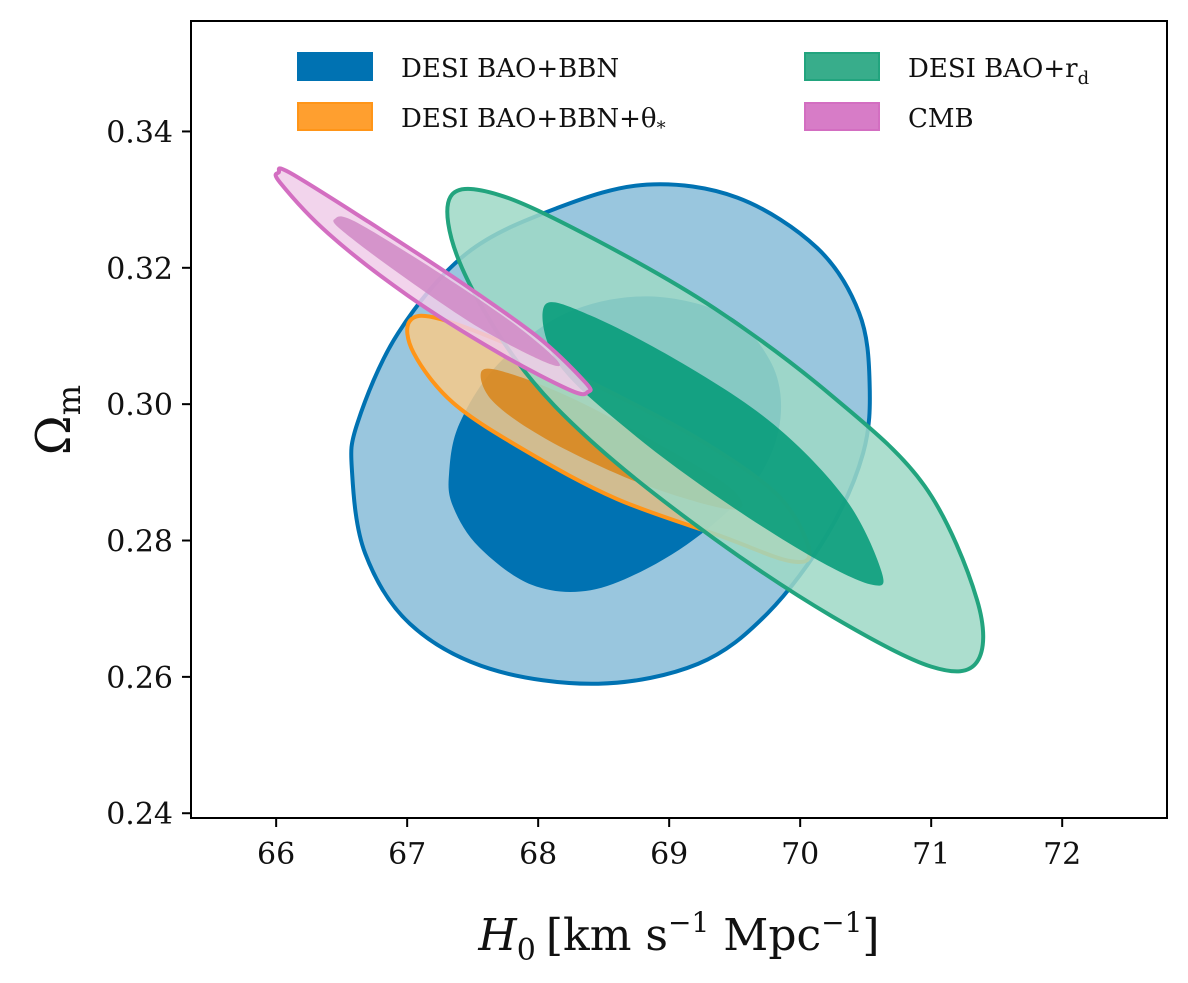 The height and width of the screenshot is (983, 1188). I want to click on x-axis-title: H0 [km s−1 Mpc−1], so click(678, 937).